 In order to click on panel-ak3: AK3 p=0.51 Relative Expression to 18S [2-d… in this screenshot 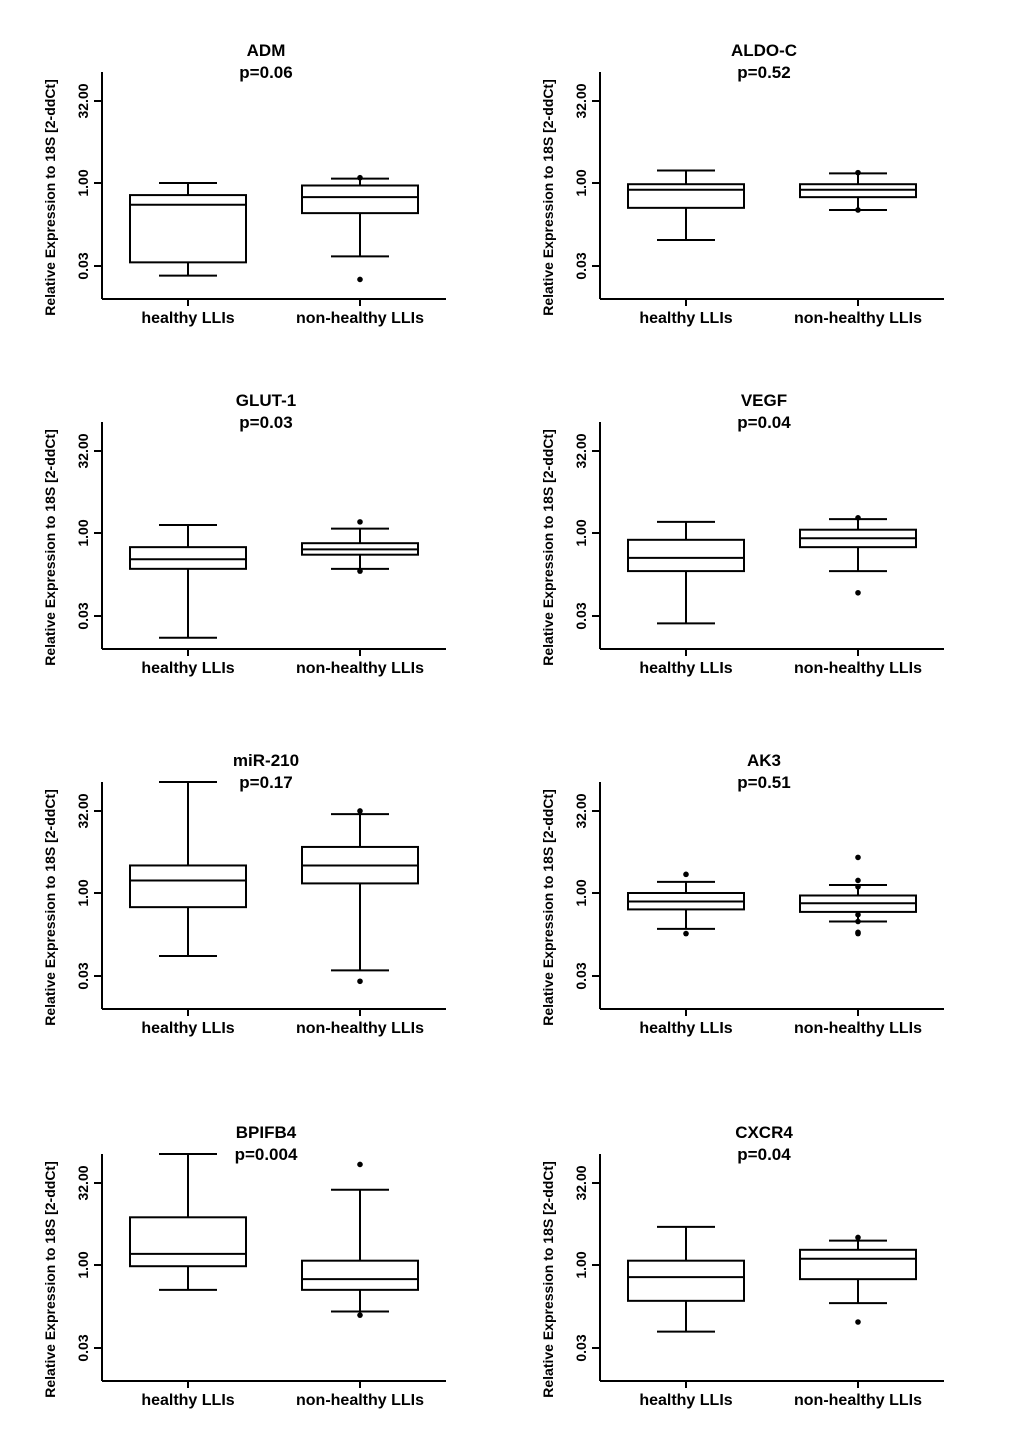, I will do `click(742, 894)`.